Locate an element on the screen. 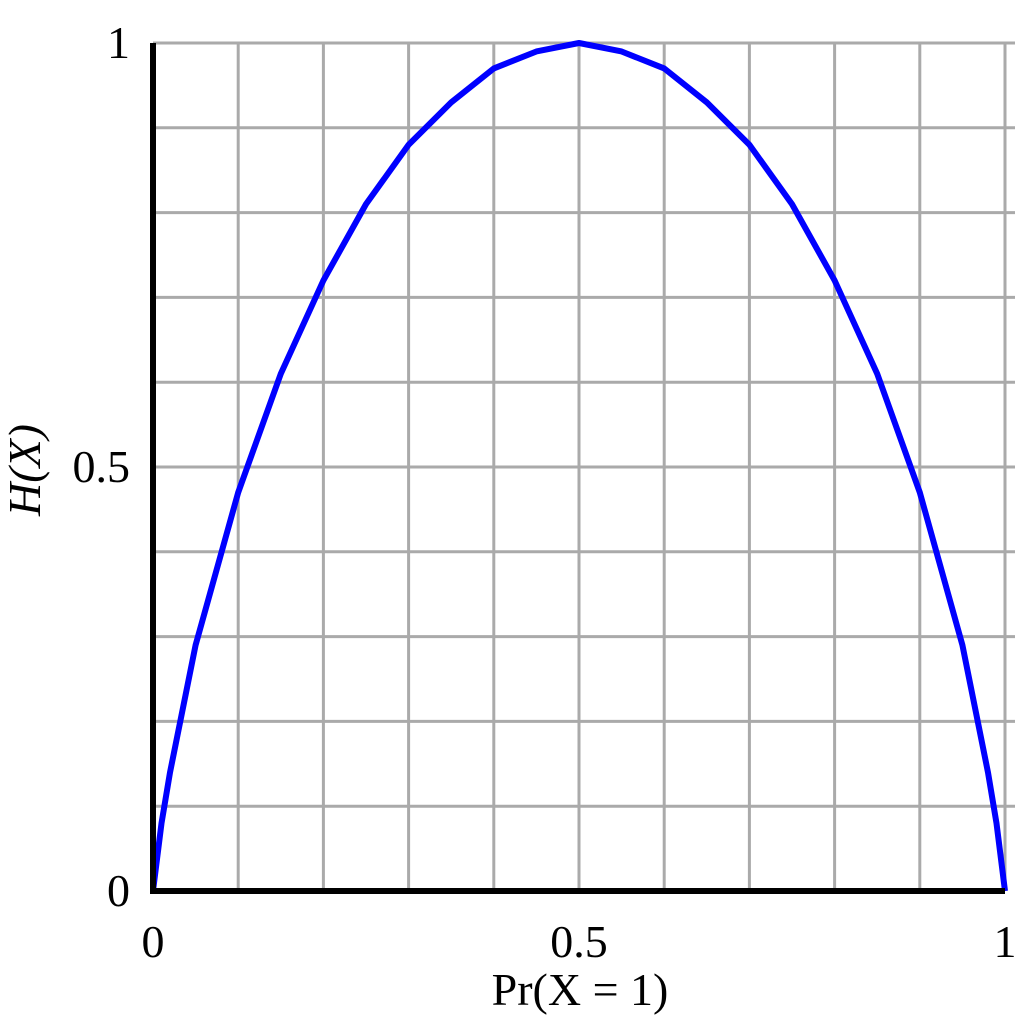 The width and height of the screenshot is (1024, 1024). y-tick-label: 1 is located at coordinates (118, 42).